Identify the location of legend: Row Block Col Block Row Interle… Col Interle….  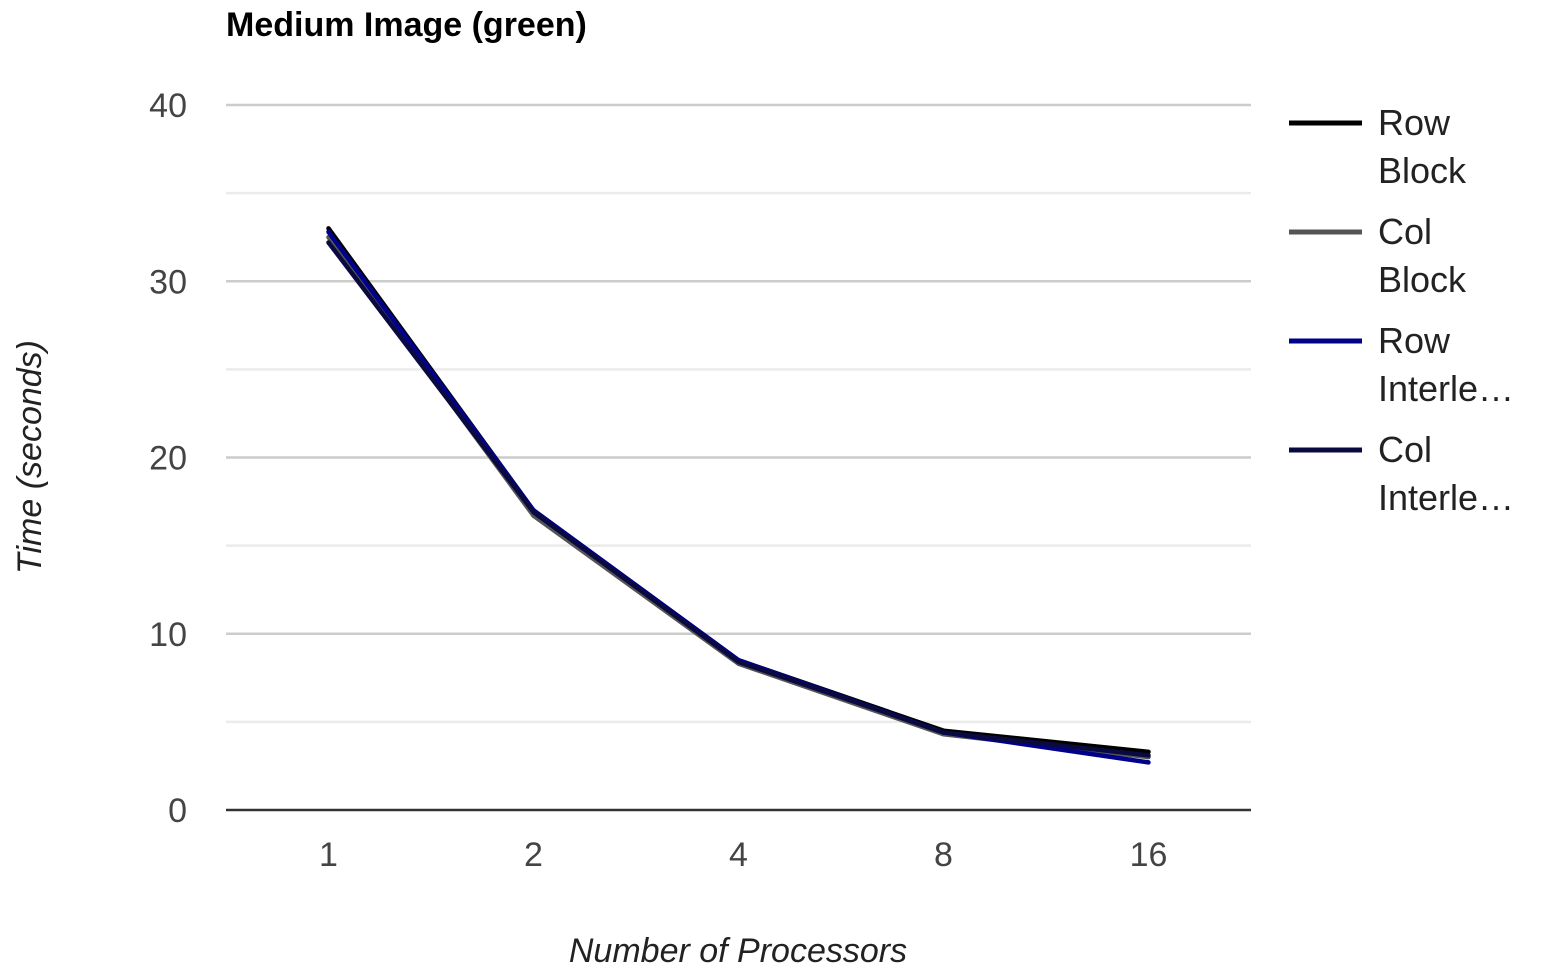
(1401, 310).